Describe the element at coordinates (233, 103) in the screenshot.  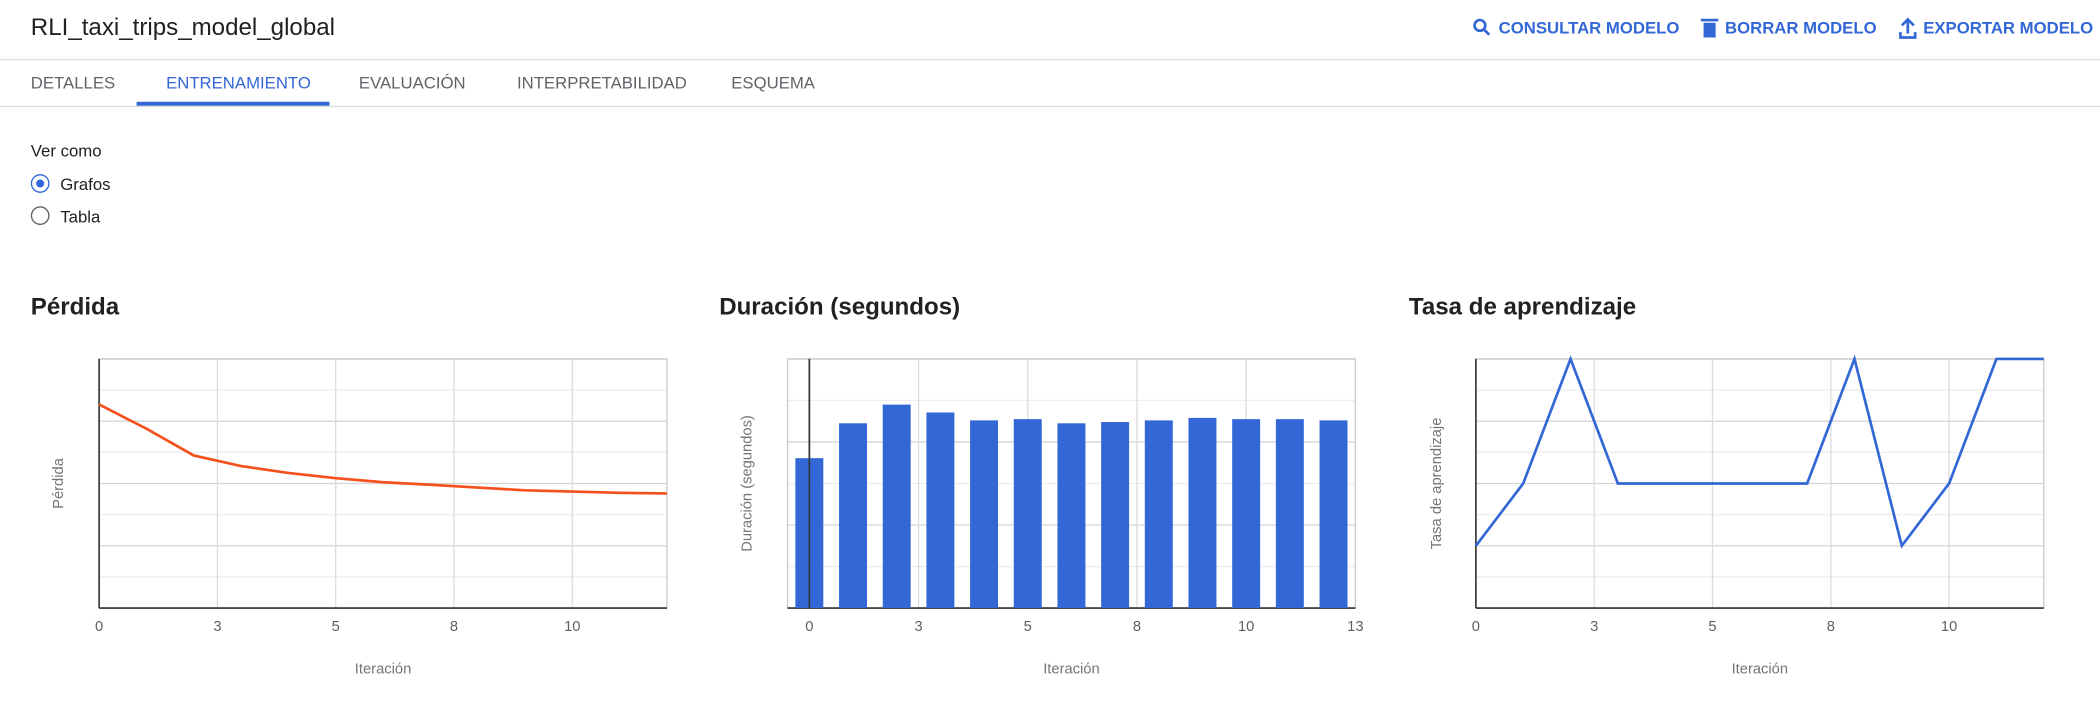
I see `active-tab-indicator` at that location.